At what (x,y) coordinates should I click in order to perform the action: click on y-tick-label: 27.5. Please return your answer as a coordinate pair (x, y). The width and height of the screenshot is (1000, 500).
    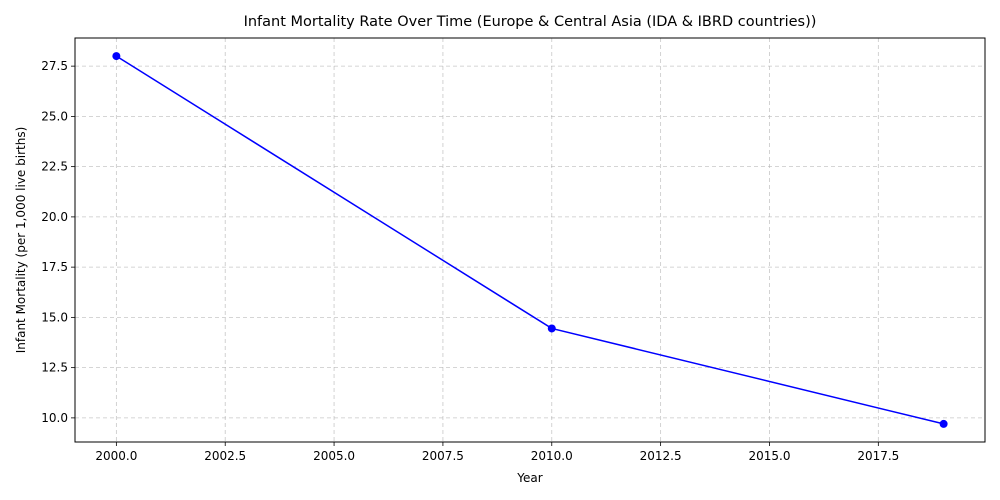
    Looking at the image, I should click on (54, 66).